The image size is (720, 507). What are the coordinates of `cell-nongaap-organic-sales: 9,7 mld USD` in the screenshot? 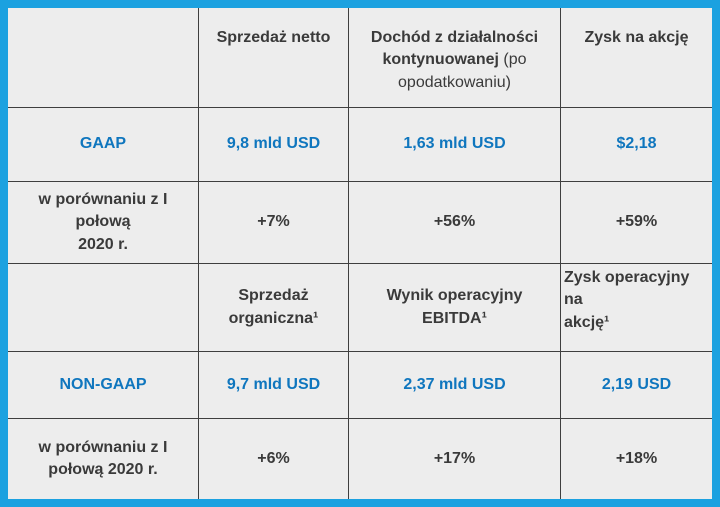 It's located at (273, 385).